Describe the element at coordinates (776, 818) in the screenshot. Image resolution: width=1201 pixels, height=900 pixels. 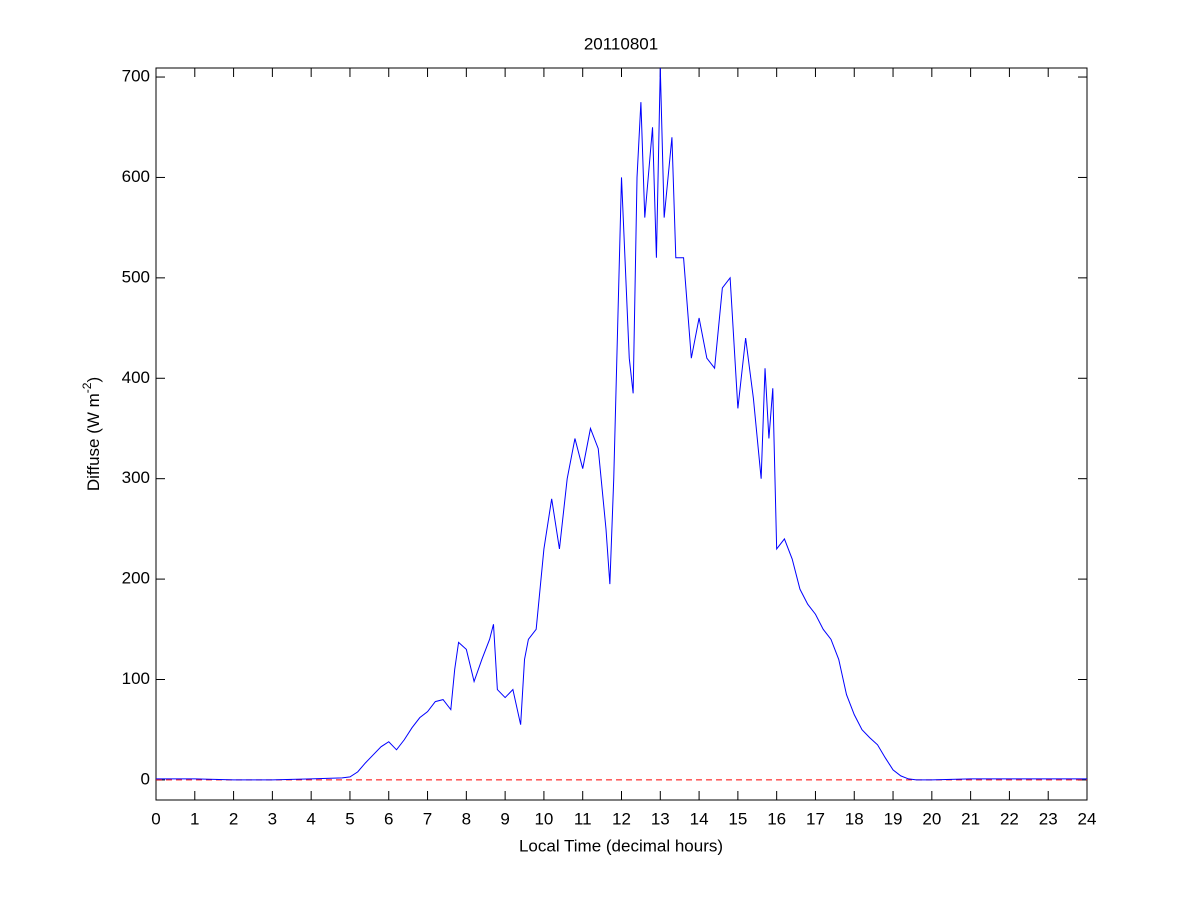
I see `x-tick-label: 16` at that location.